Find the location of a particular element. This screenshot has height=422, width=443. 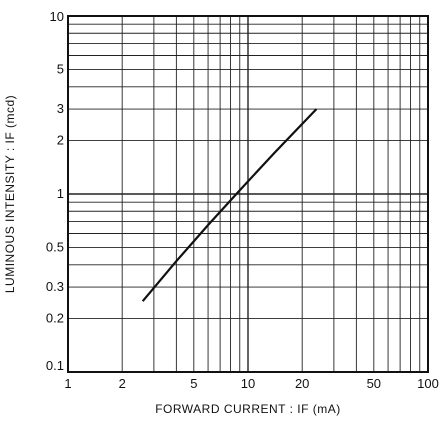

x-tick-label: 5 is located at coordinates (193, 383).